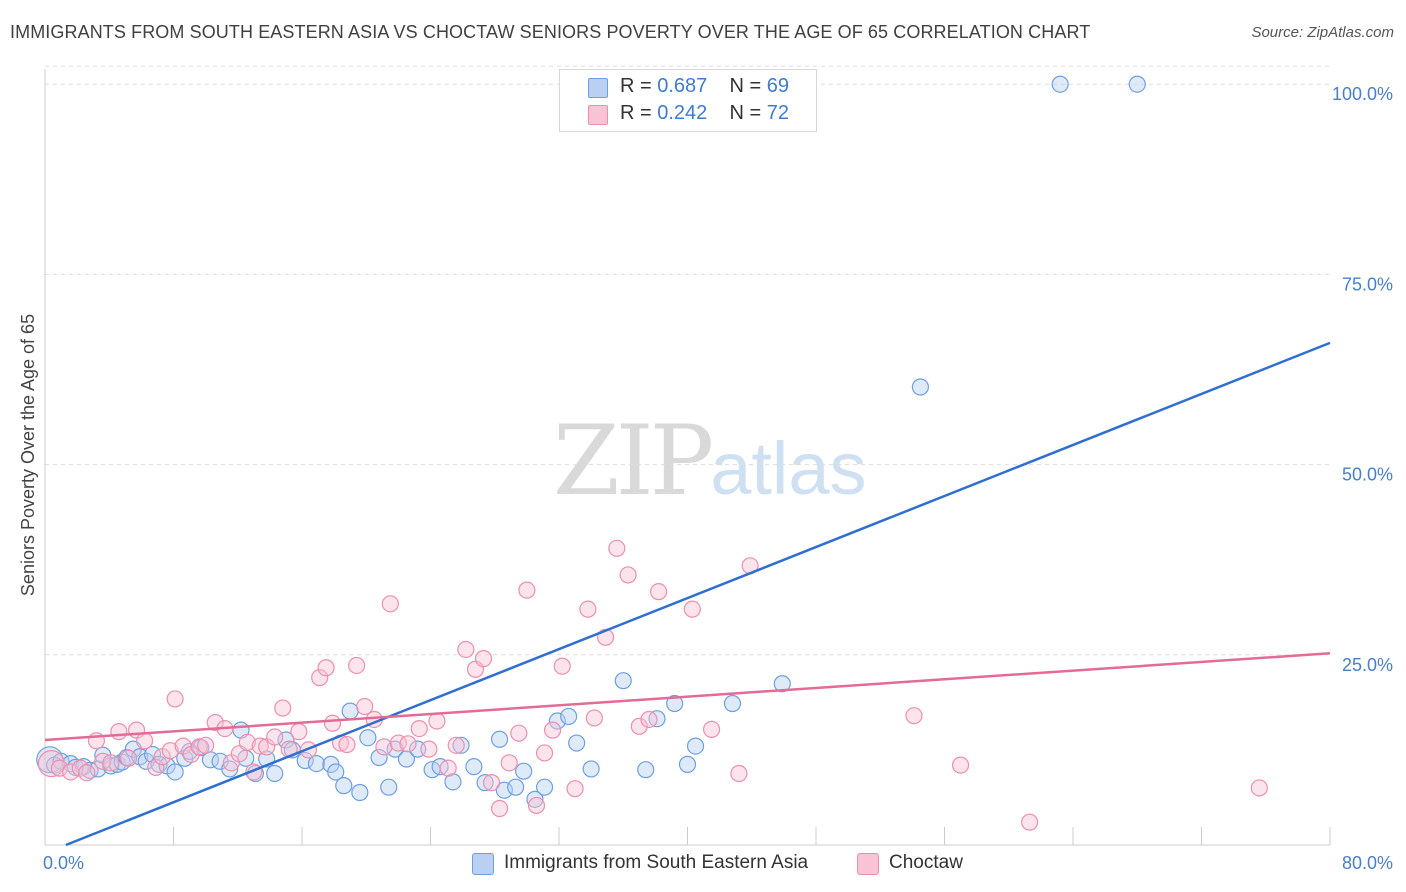  What do you see at coordinates (1367, 475) in the screenshot?
I see `y-tick-label-1: 50.0%` at bounding box center [1367, 475].